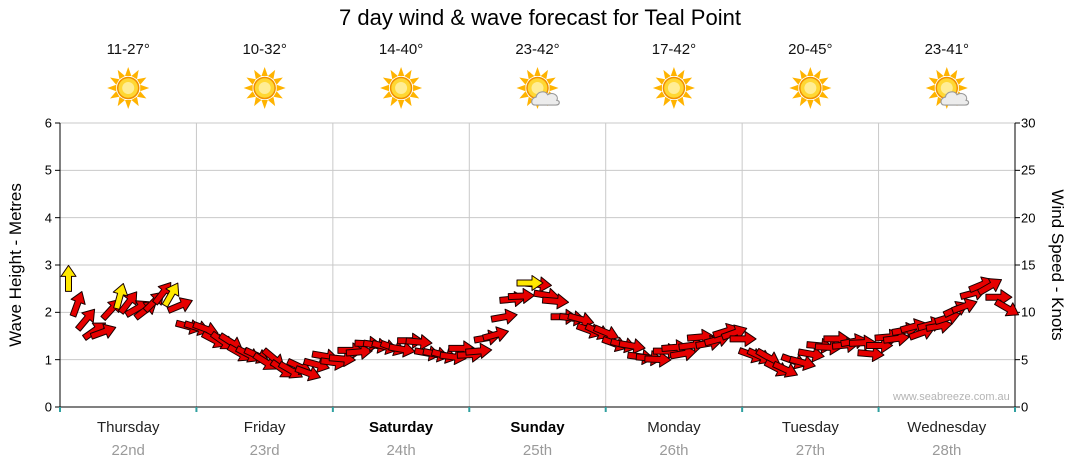 The height and width of the screenshot is (475, 1080). I want to click on y-axis-label-left: 1, so click(48, 360).